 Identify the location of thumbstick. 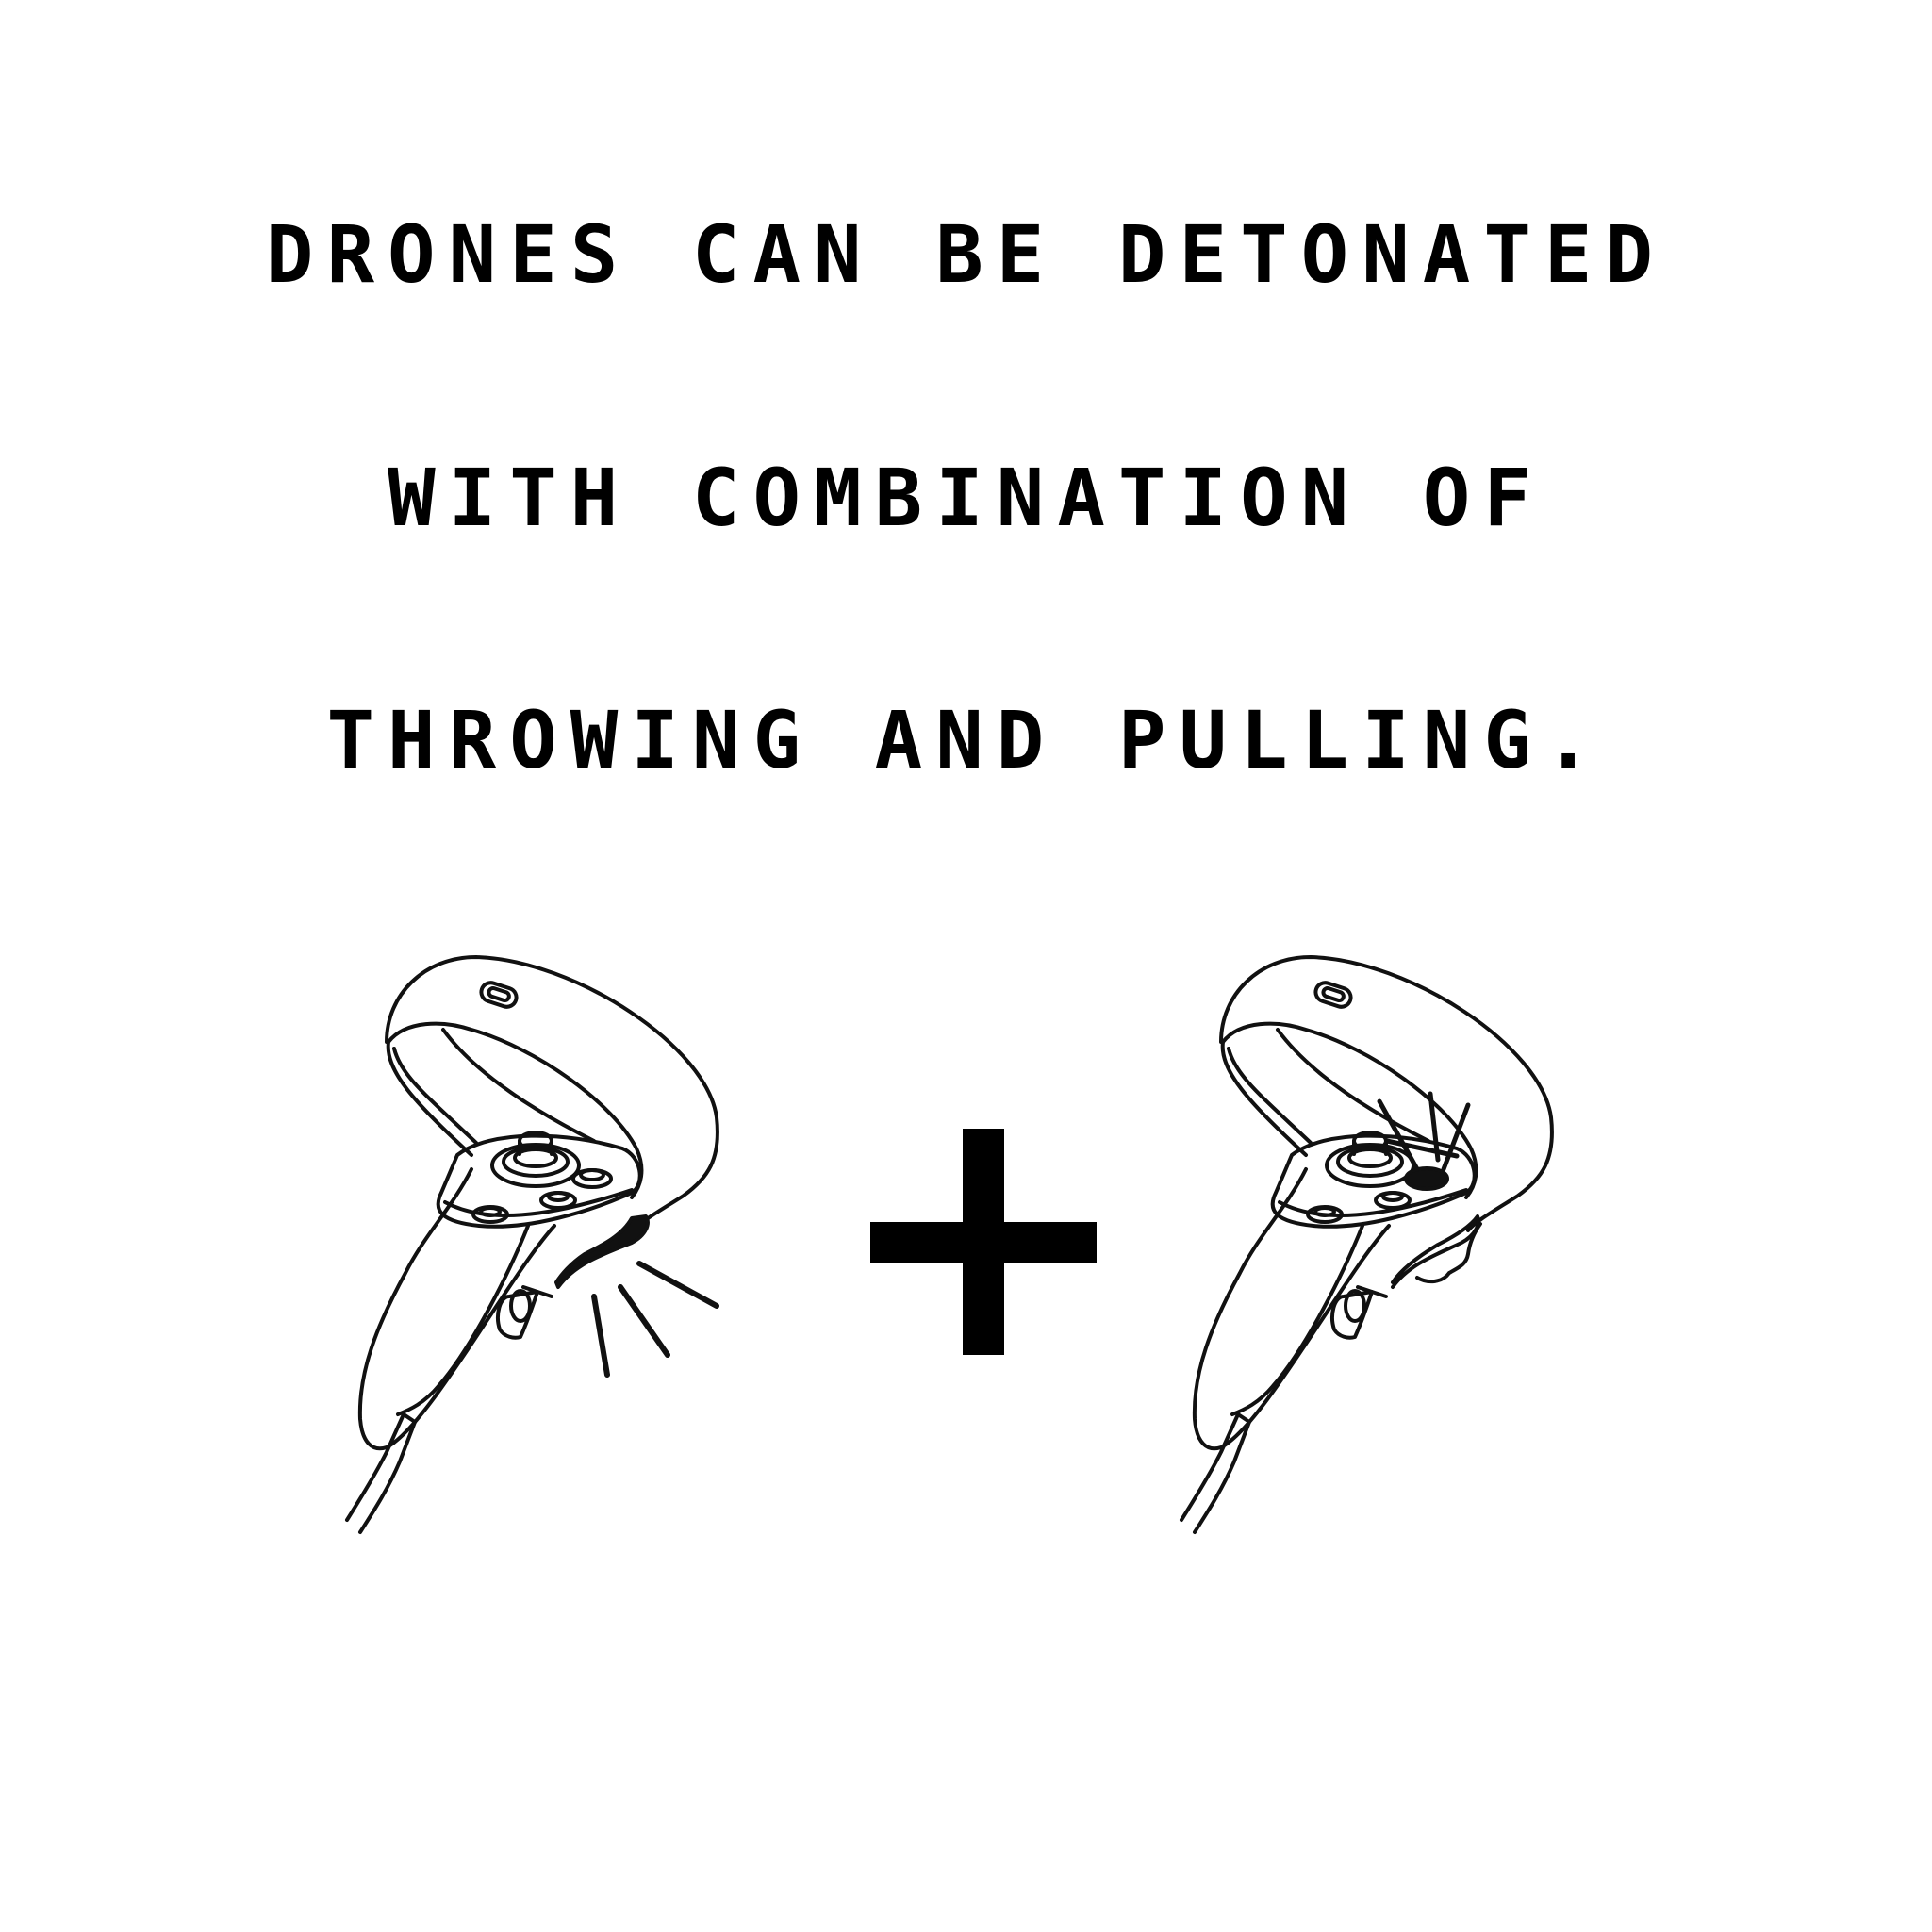
(535, 1165).